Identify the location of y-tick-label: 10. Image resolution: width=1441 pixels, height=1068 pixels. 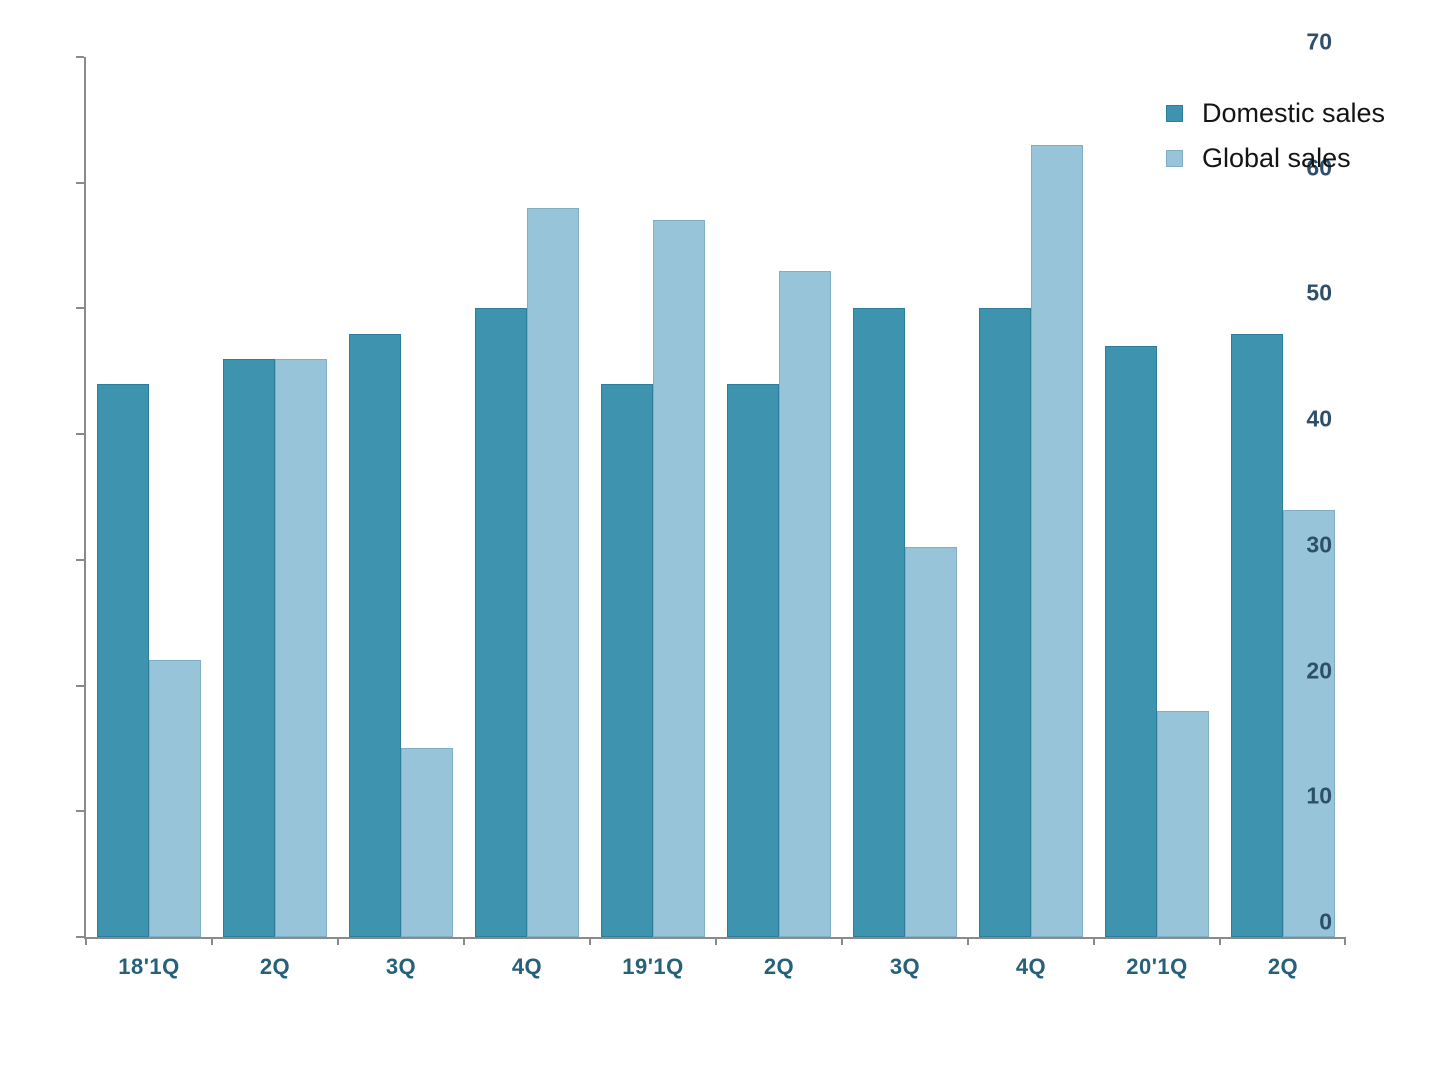
(1319, 795).